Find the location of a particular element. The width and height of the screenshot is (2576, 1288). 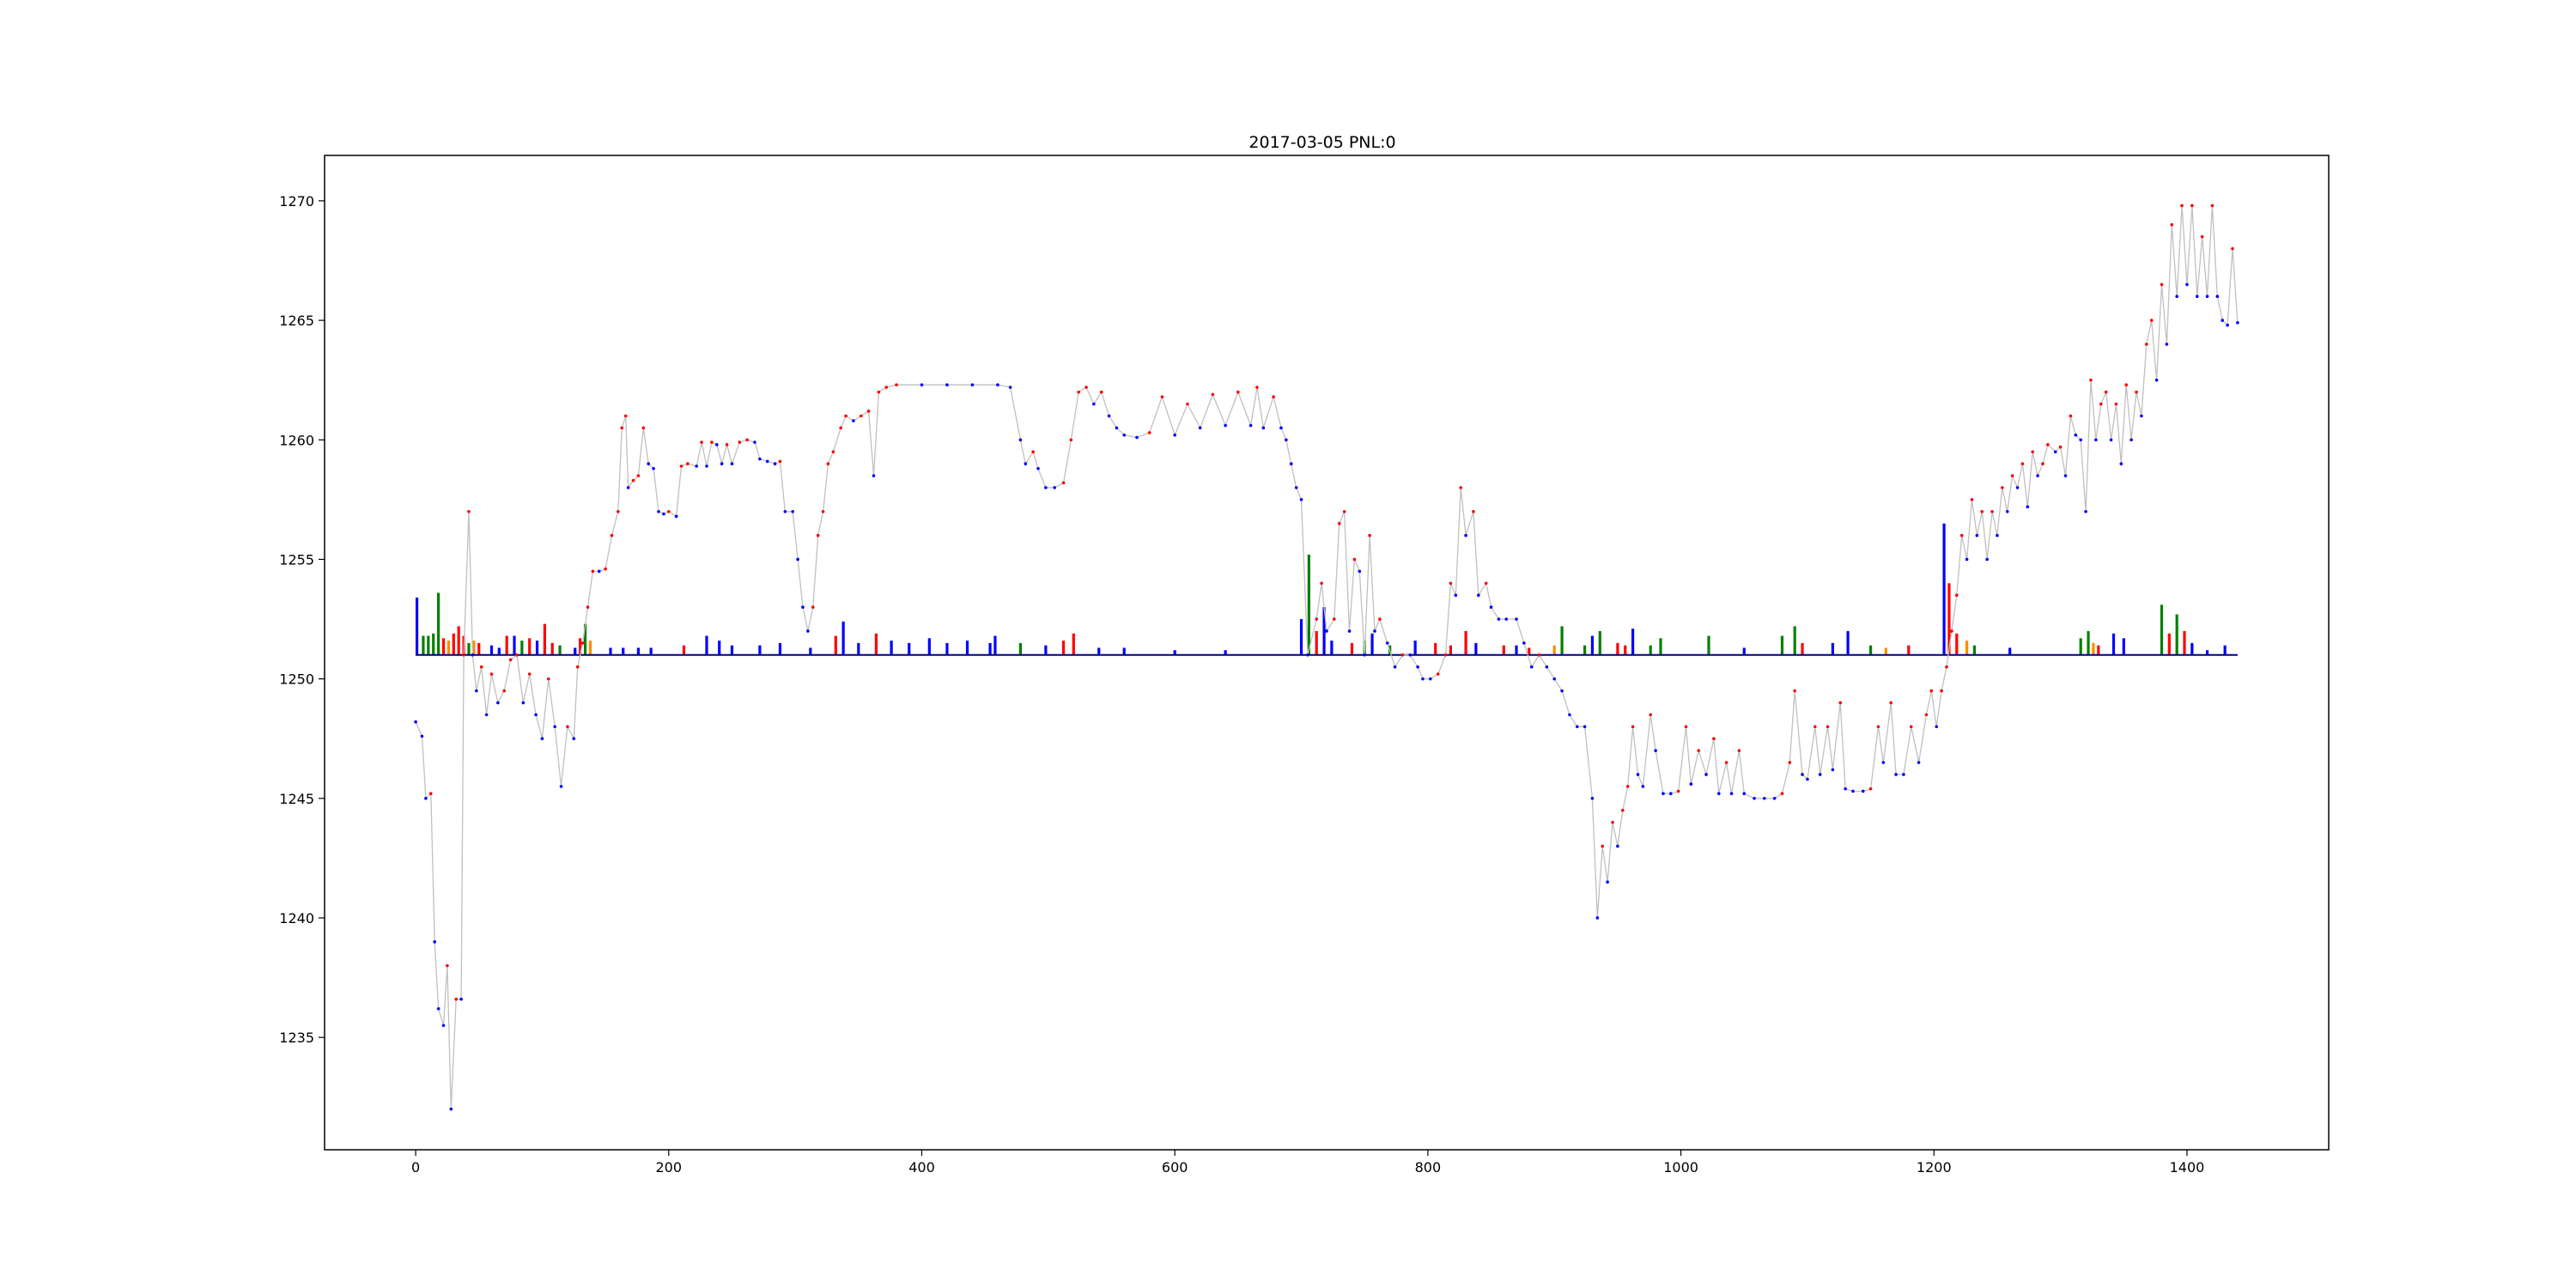

y-tick-label: 1240 is located at coordinates (296, 918).